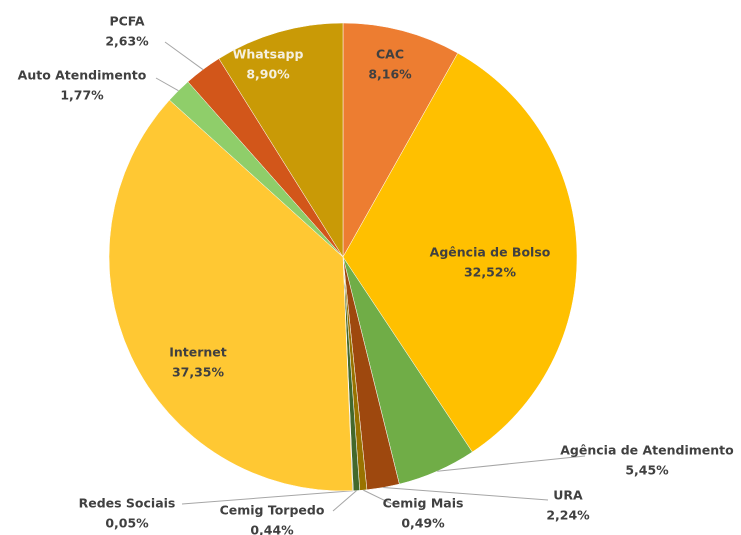 This screenshot has width=741, height=535. Describe the element at coordinates (127, 41) in the screenshot. I see `slice-value-label: 2,63%` at that location.